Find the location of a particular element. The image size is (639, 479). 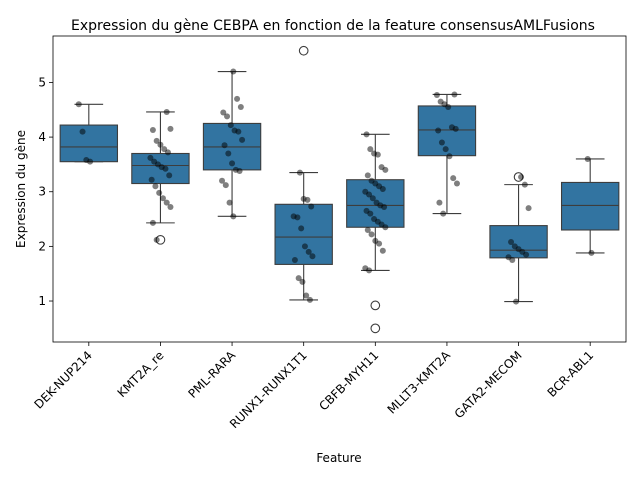

x-tick-label: GATA2-MECOM is located at coordinates (488, 384).